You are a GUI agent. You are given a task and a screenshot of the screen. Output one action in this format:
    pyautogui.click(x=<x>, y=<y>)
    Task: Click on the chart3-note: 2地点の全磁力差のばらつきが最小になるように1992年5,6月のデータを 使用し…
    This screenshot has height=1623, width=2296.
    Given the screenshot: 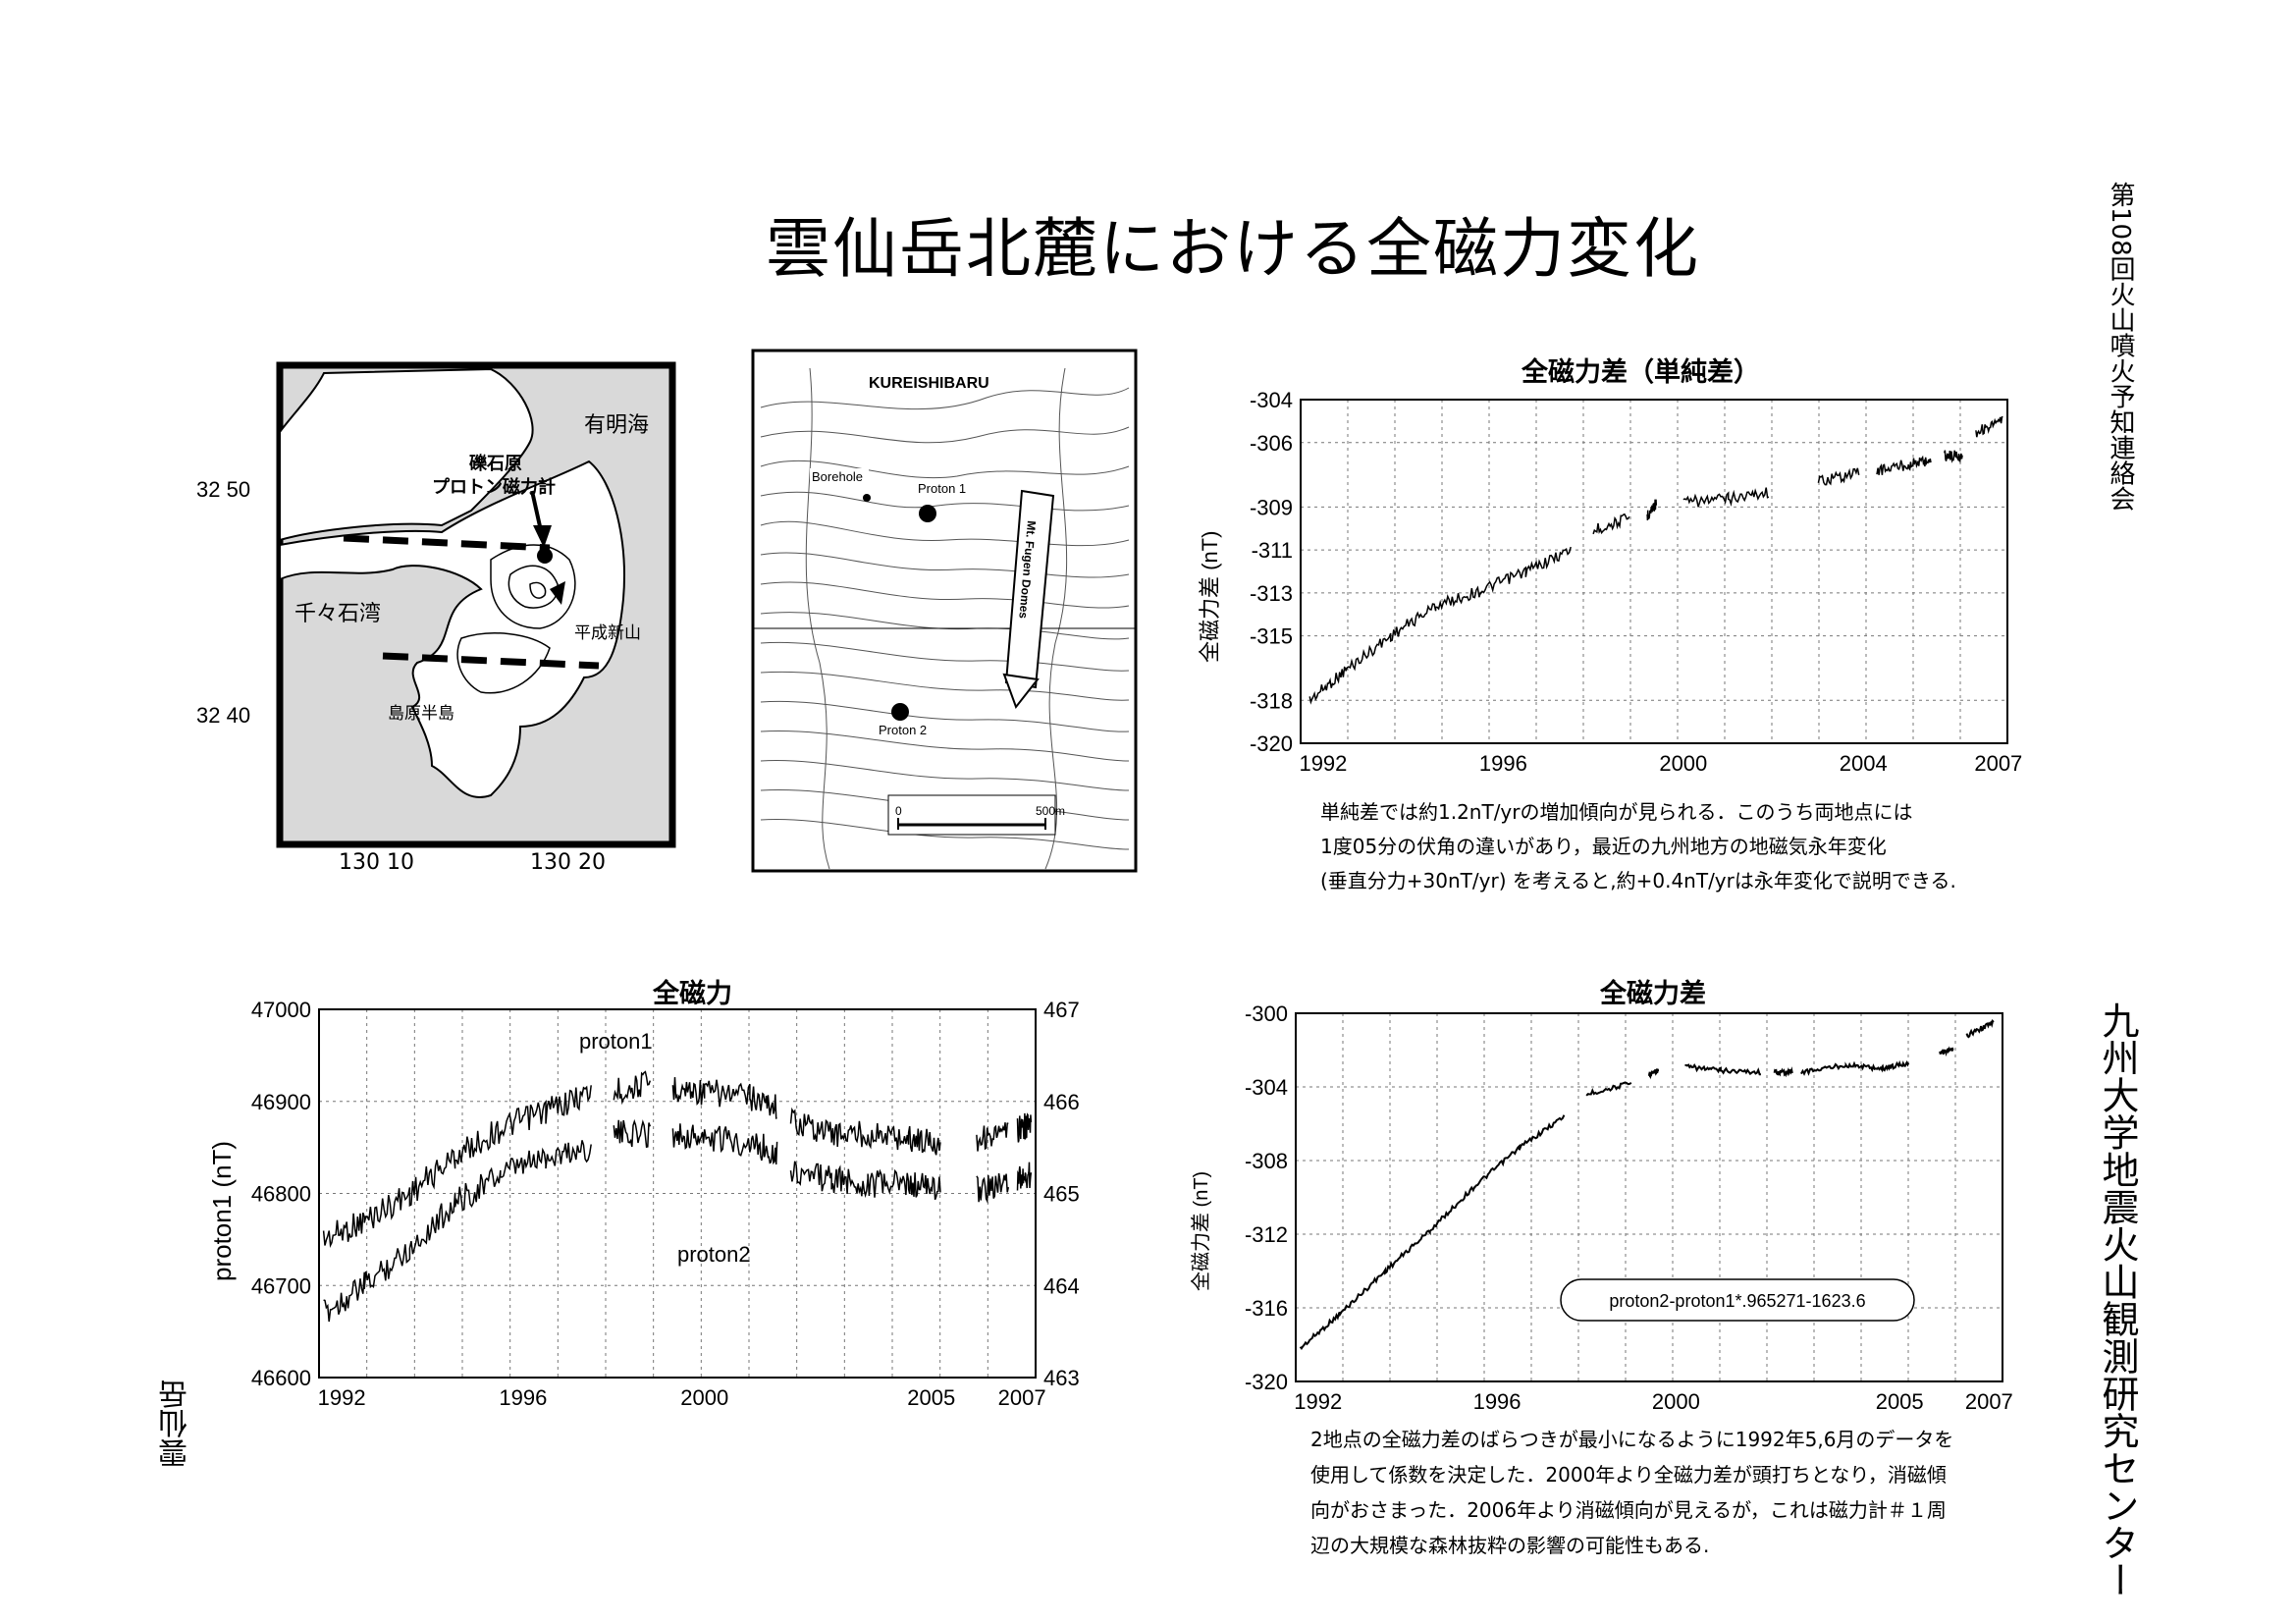 What is the action you would take?
    pyautogui.click(x=1631, y=1492)
    